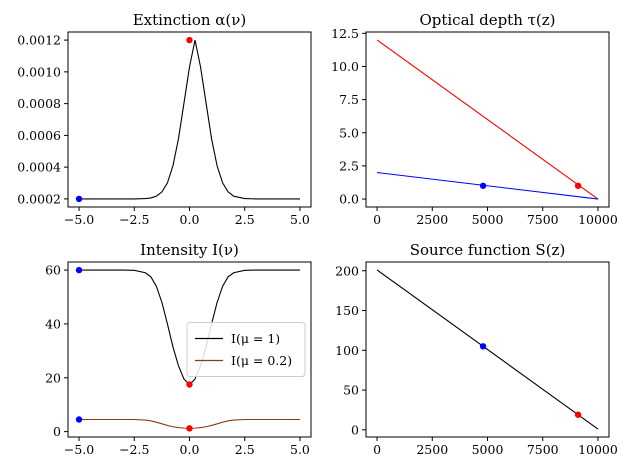 This screenshot has width=629, height=471. I want to click on legend-entry: I(μ = 0.2), so click(261, 360).